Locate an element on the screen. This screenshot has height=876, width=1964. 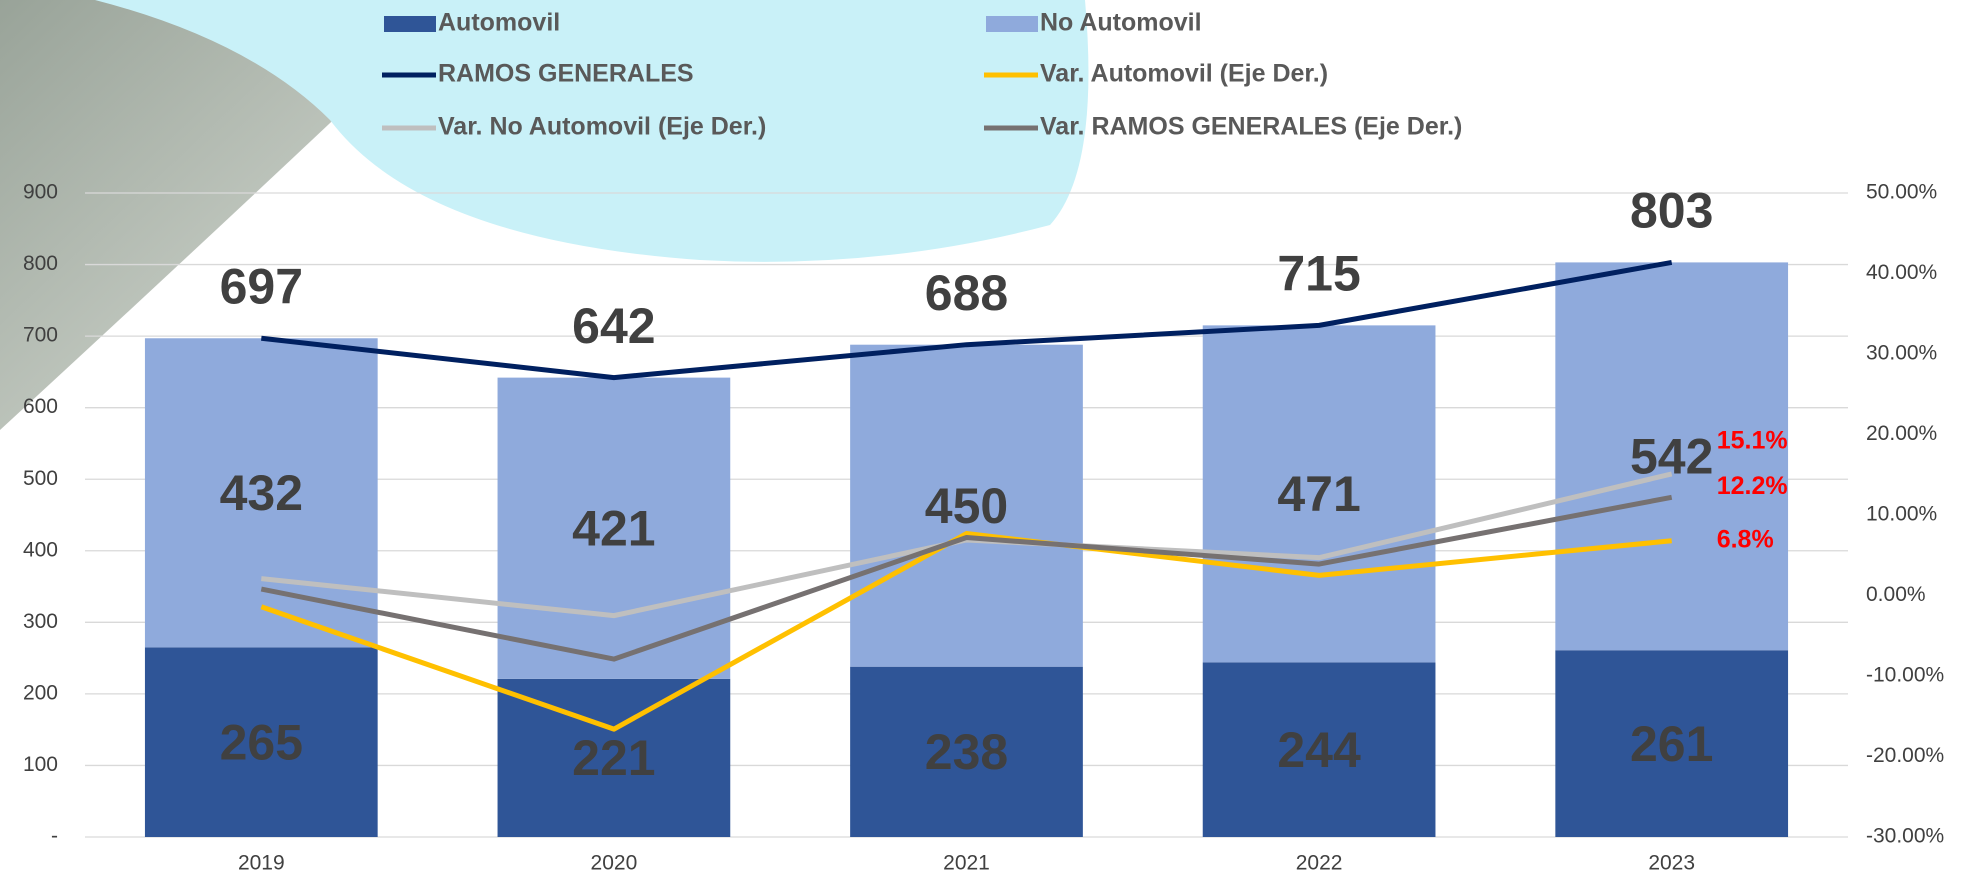
x-tick-label: 2021 is located at coordinates (966, 863).